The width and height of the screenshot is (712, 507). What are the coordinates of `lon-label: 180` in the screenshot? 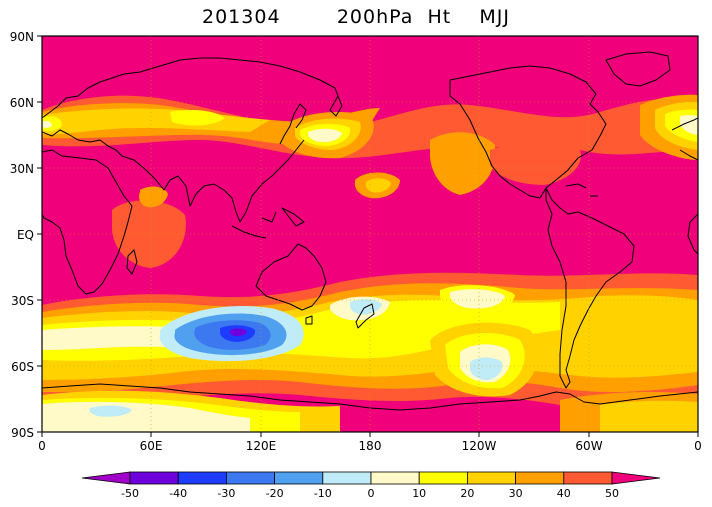 It's located at (370, 446).